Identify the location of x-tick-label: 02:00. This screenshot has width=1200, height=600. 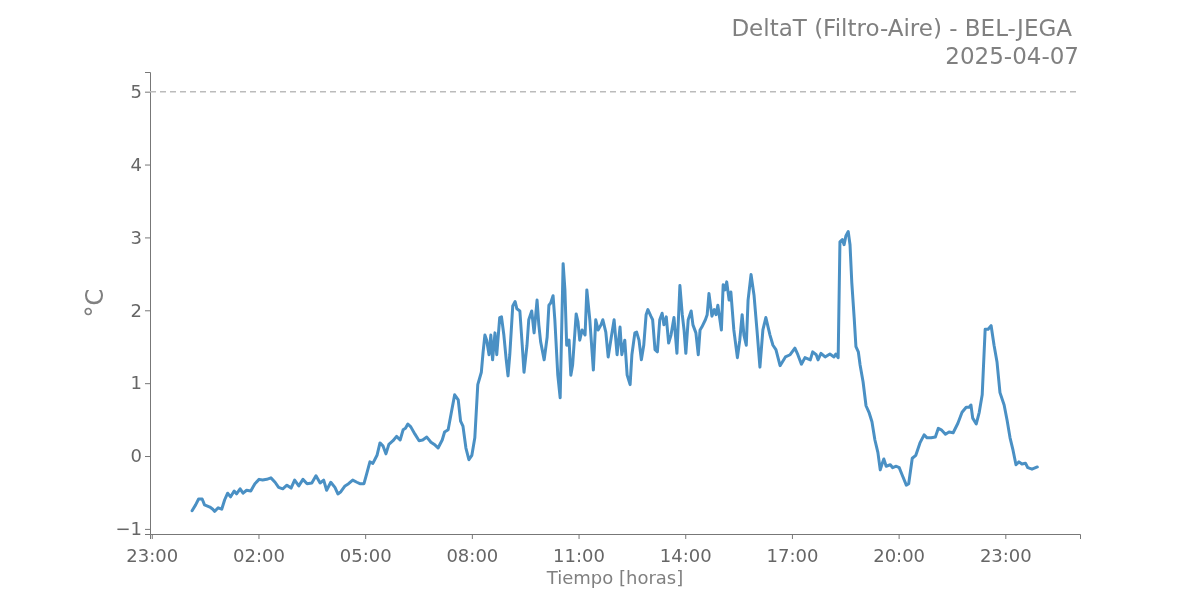
(259, 555).